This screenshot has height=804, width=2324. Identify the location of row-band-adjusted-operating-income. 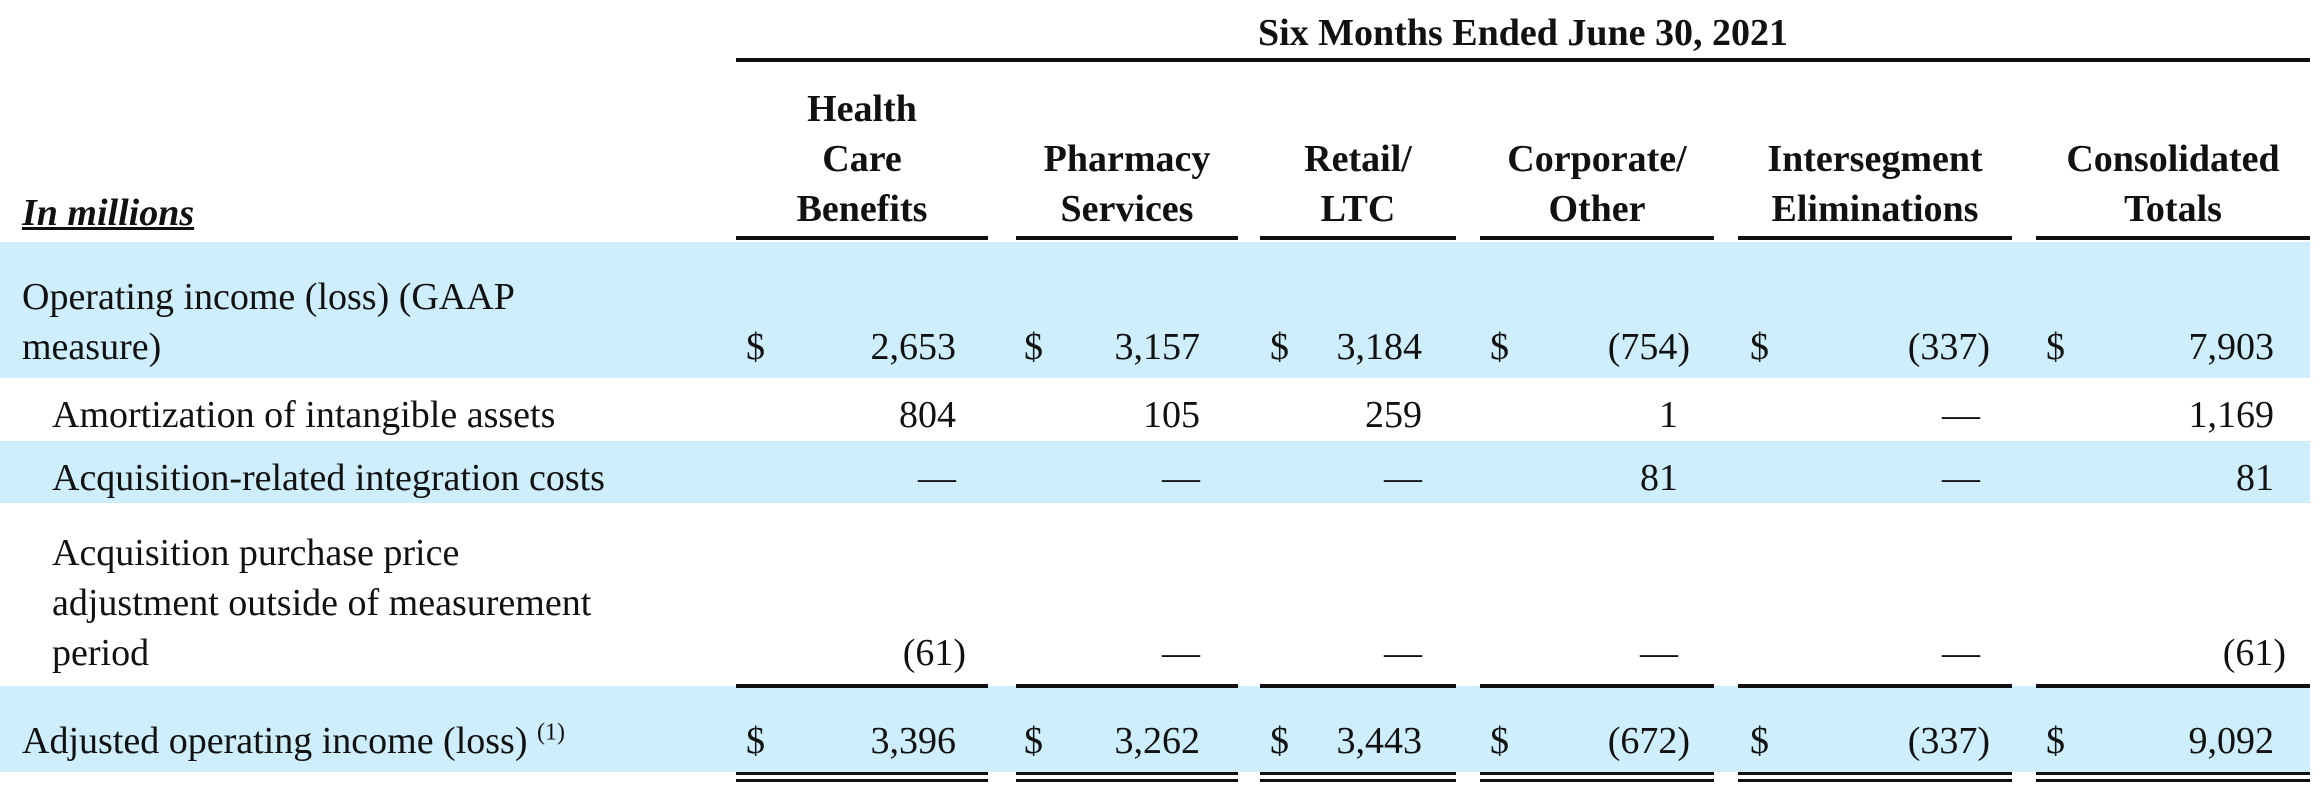
(1155, 729).